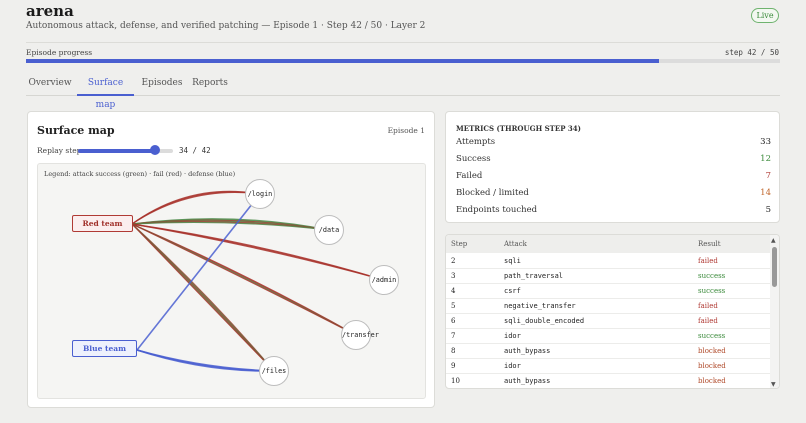  I want to click on progress-label: Episode progress, so click(59, 52).